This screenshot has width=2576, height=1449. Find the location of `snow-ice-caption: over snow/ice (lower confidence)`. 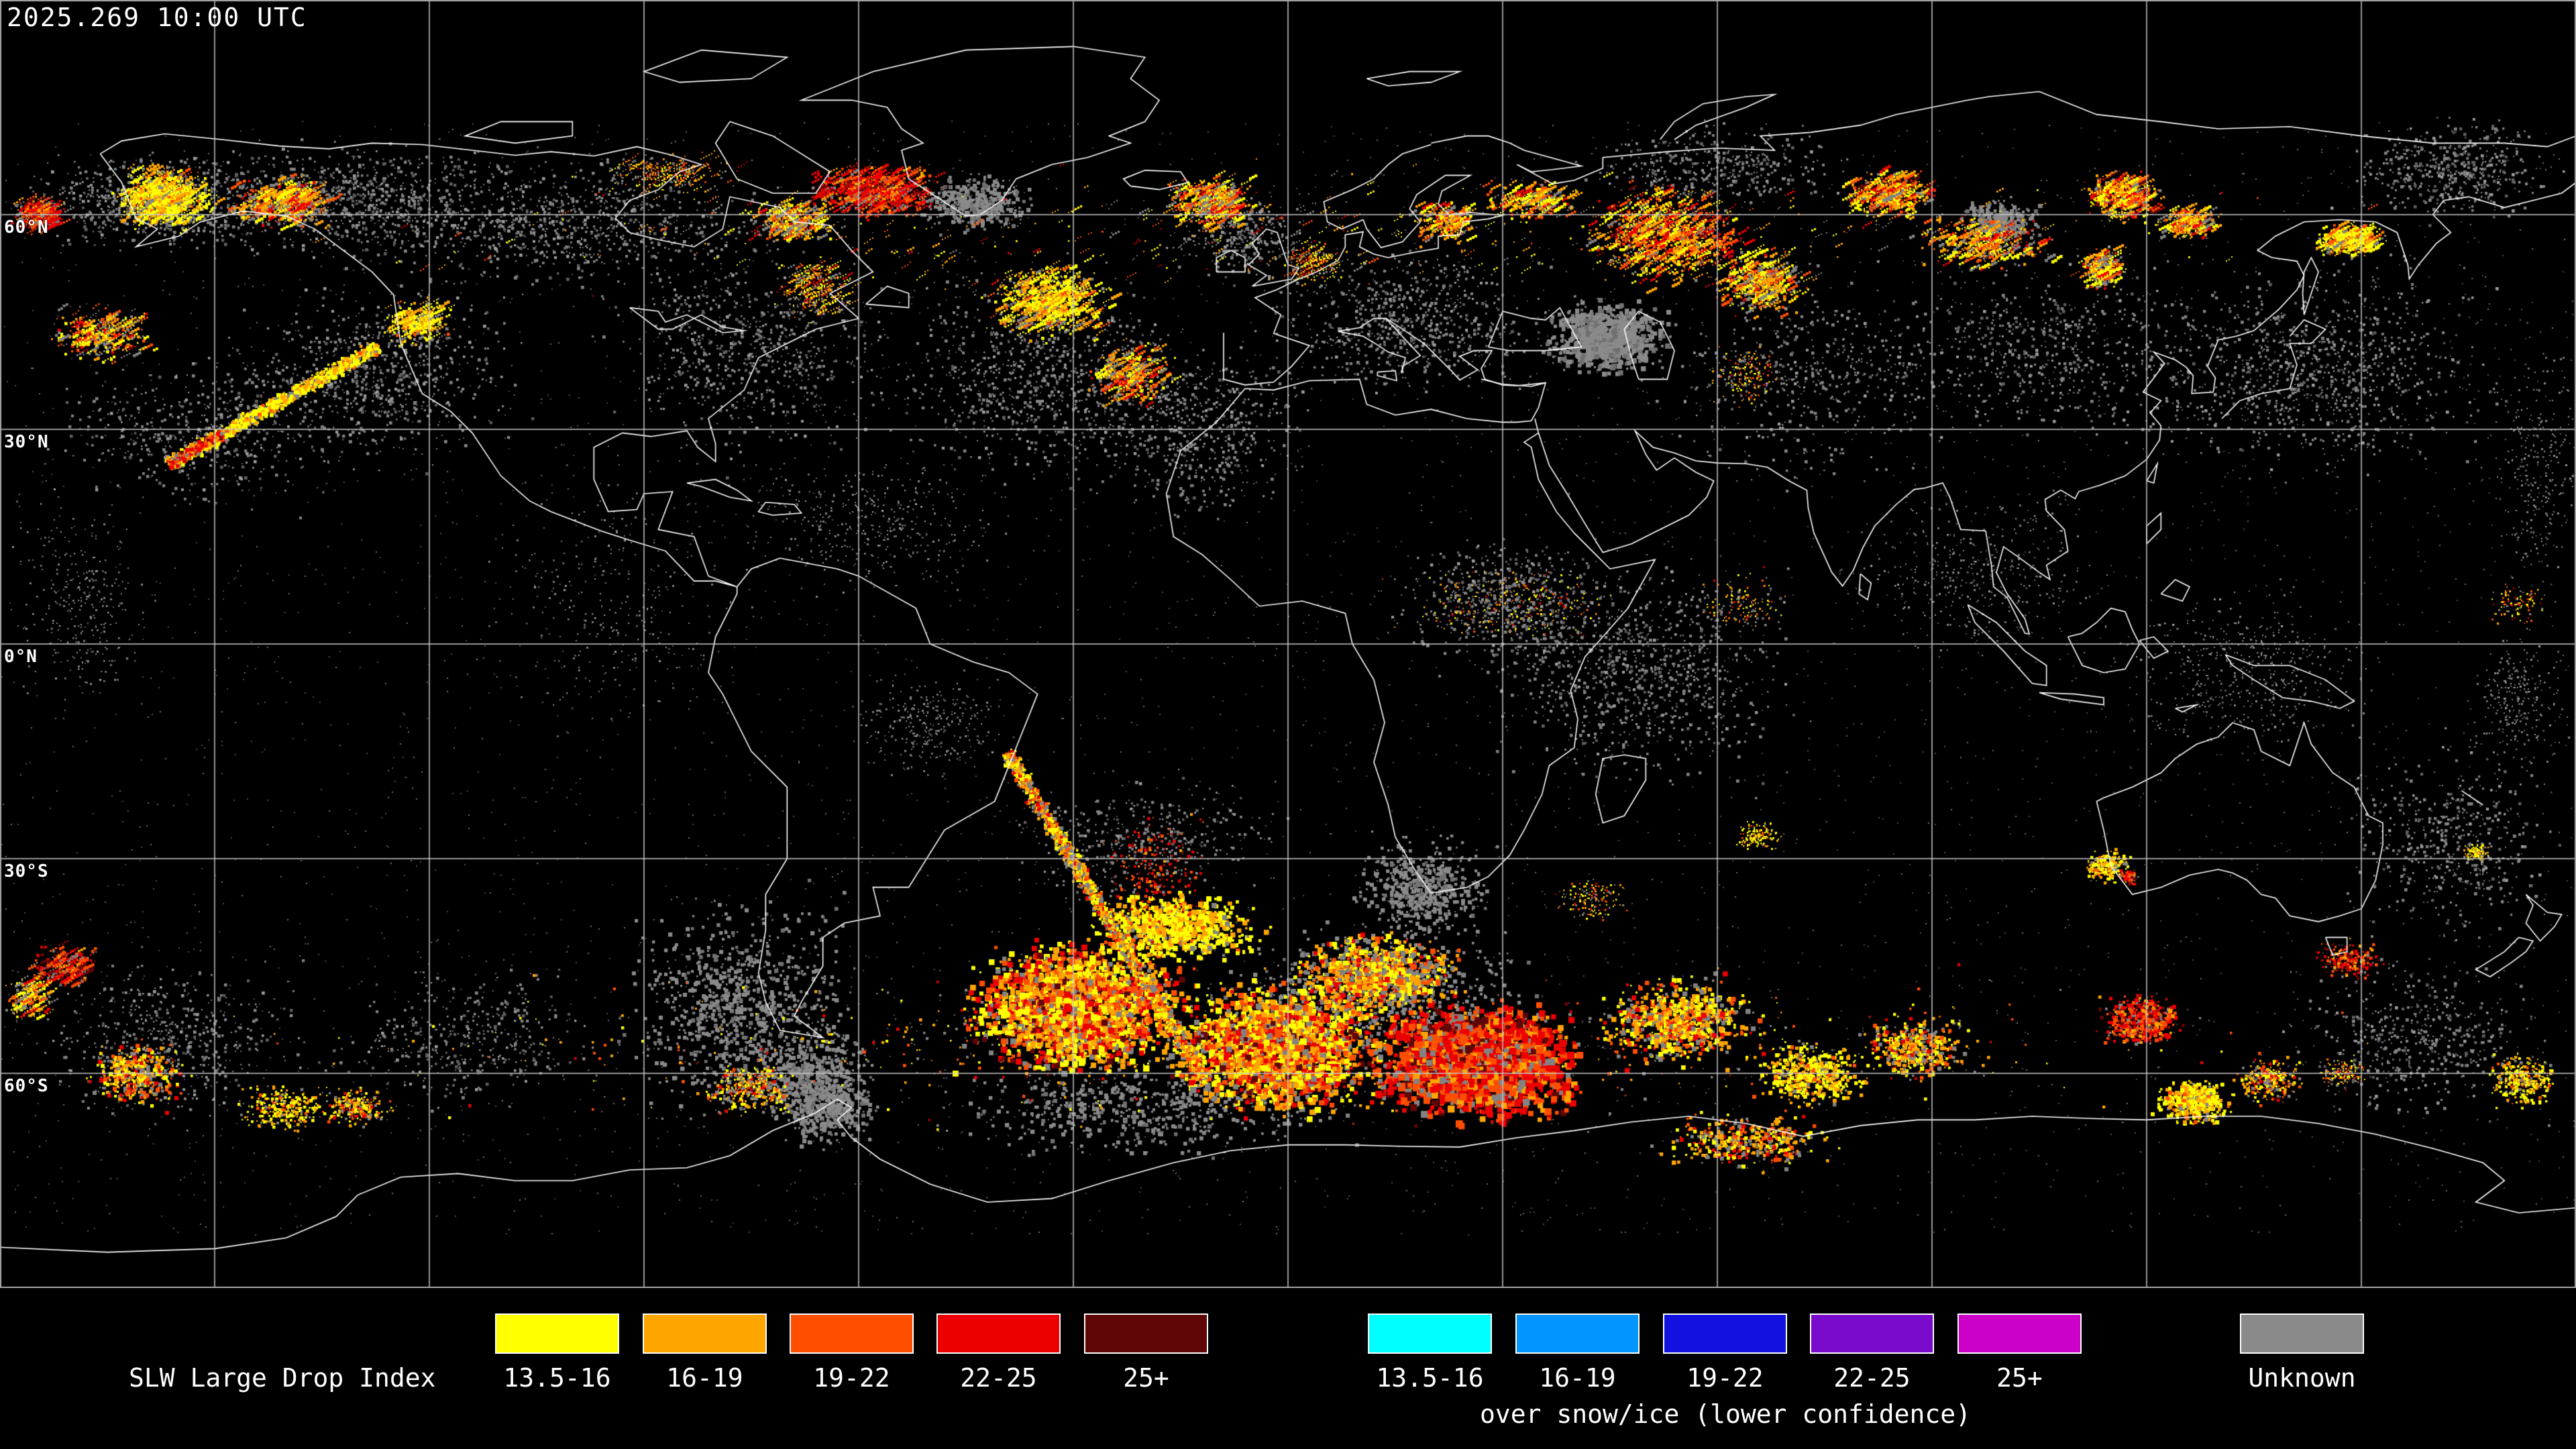

snow-ice-caption: over snow/ice (lower confidence) is located at coordinates (1725, 1414).